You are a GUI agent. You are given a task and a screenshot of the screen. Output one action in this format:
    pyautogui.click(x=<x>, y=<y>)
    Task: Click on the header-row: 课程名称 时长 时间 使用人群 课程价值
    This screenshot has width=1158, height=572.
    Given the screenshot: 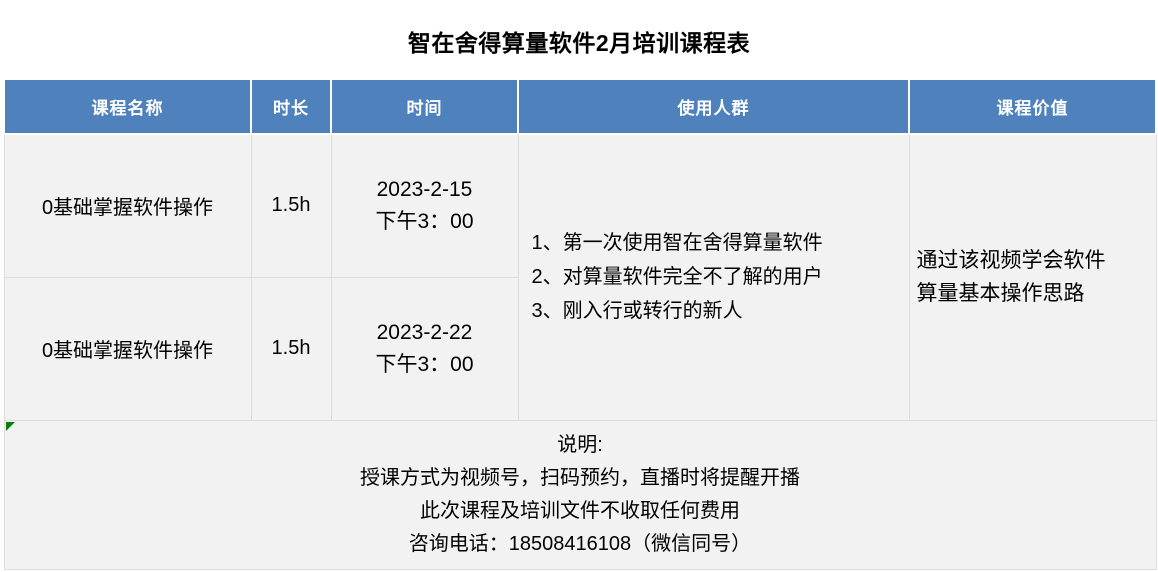 What is the action you would take?
    pyautogui.click(x=580, y=106)
    